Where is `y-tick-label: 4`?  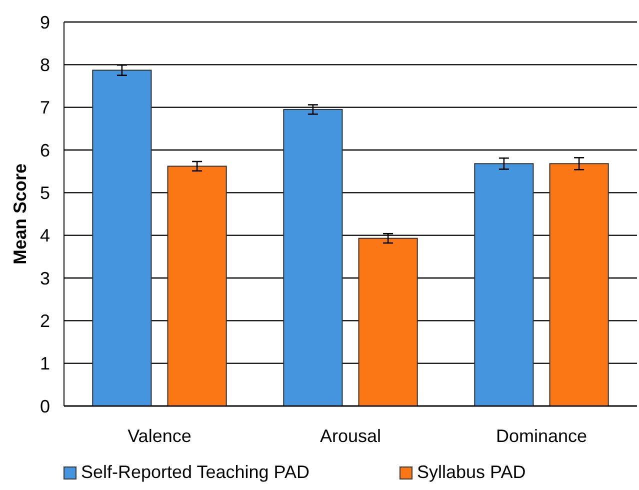 y-tick-label: 4 is located at coordinates (45, 236).